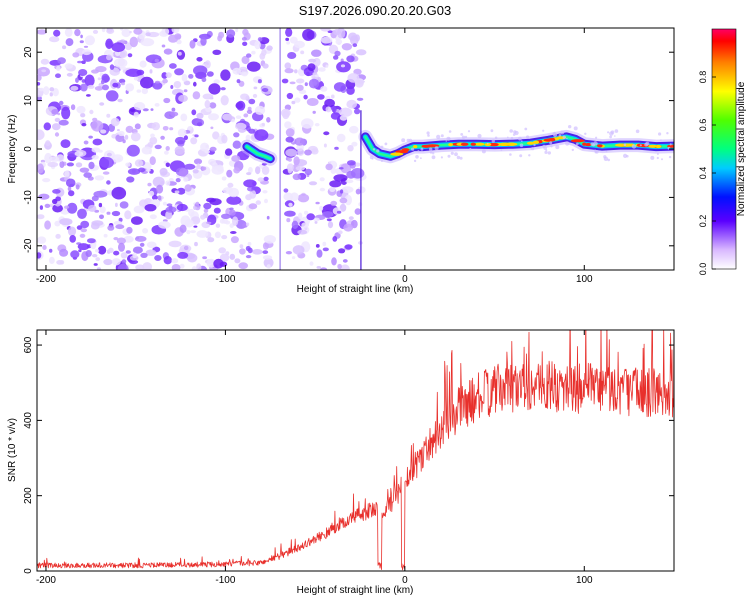 The image size is (750, 600). What do you see at coordinates (355, 590) in the screenshot?
I see `snr-x-label: Height of straight line (km)` at bounding box center [355, 590].